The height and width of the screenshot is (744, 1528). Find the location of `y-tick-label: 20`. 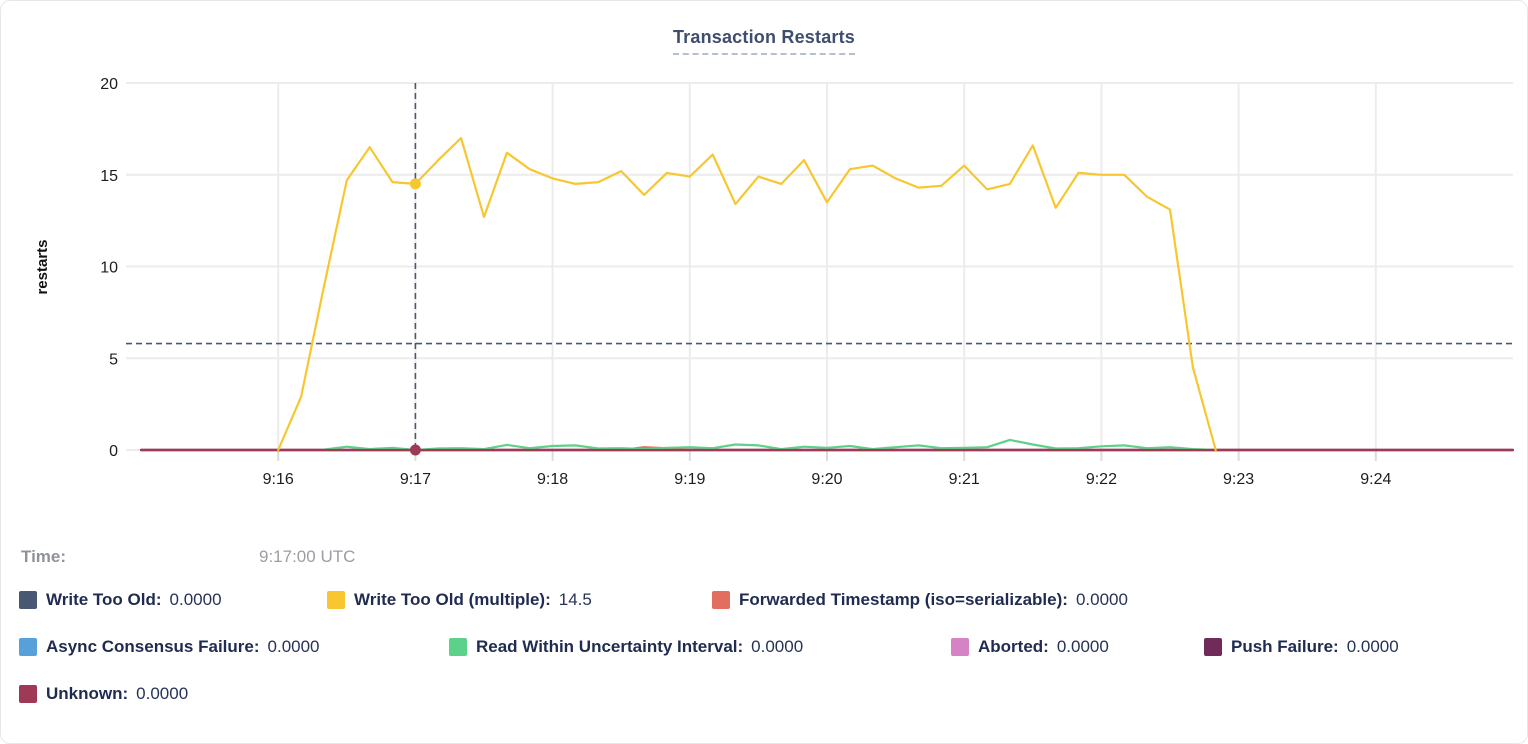

y-tick-label: 20 is located at coordinates (109, 84).